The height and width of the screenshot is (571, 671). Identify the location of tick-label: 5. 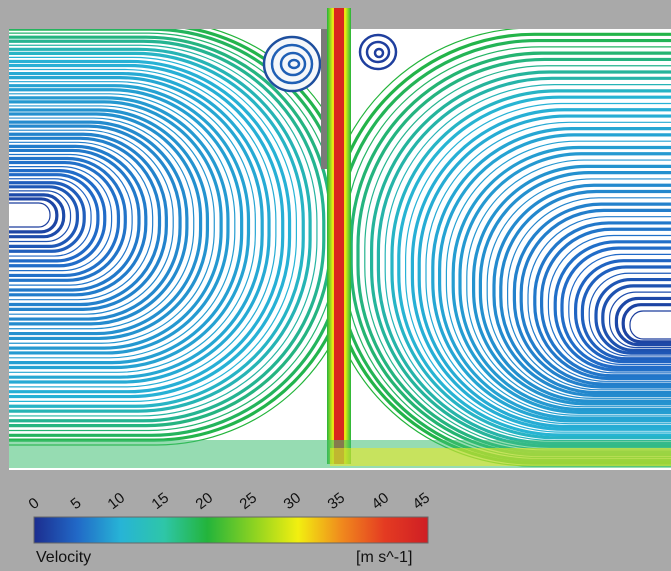
(76, 503).